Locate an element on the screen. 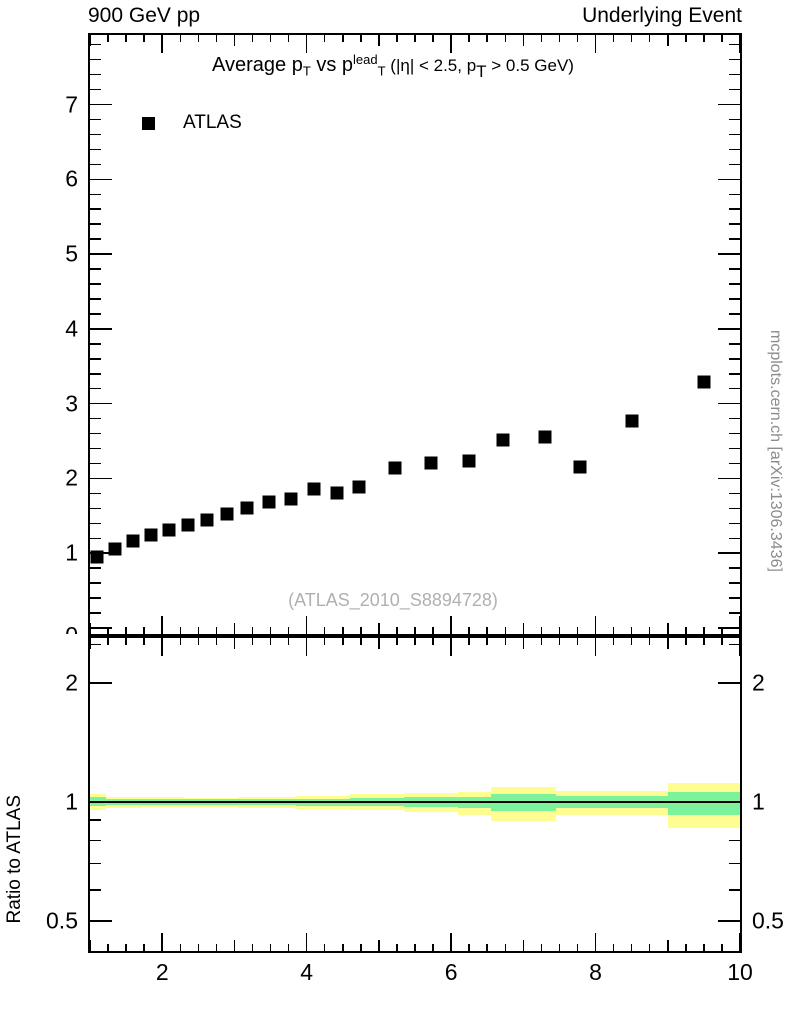 The image size is (786, 1024). legend-item-label: ATLAS is located at coordinates (212, 122).